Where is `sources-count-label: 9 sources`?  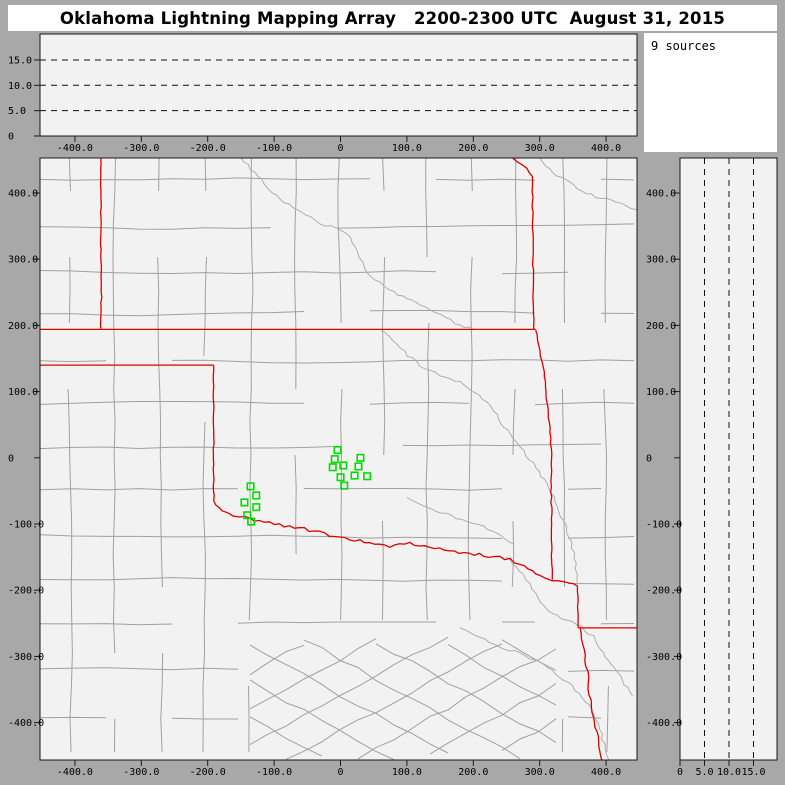
sources-count-label: 9 sources is located at coordinates (684, 46).